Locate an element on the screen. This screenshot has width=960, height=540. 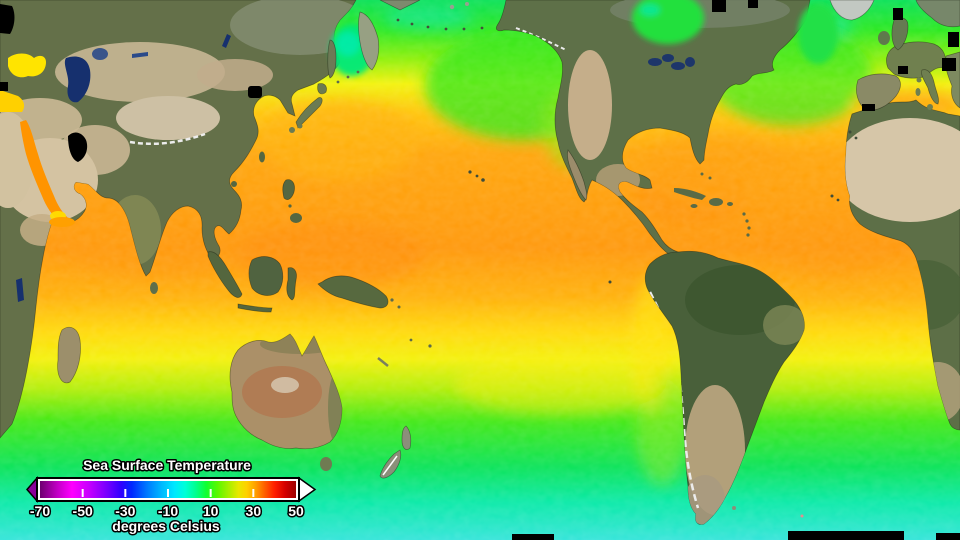
island-visayas is located at coordinates (290, 206).